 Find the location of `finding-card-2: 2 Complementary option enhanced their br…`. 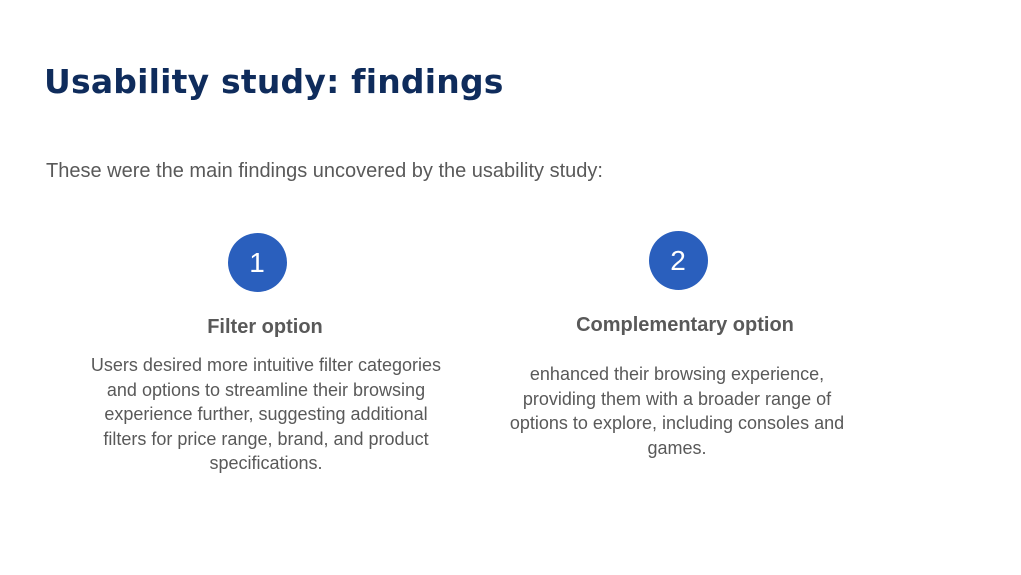

finding-card-2: 2 Complementary option enhanced their br… is located at coordinates (690, 345).